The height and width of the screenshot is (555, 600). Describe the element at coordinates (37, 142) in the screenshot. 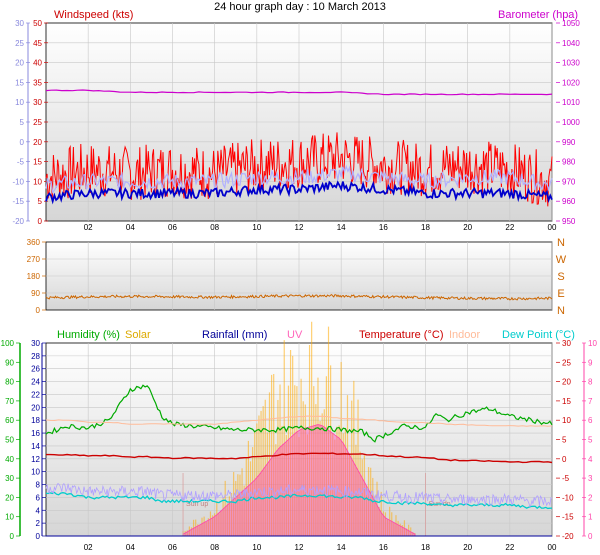

I see `windspeed-tick-label: 20` at that location.